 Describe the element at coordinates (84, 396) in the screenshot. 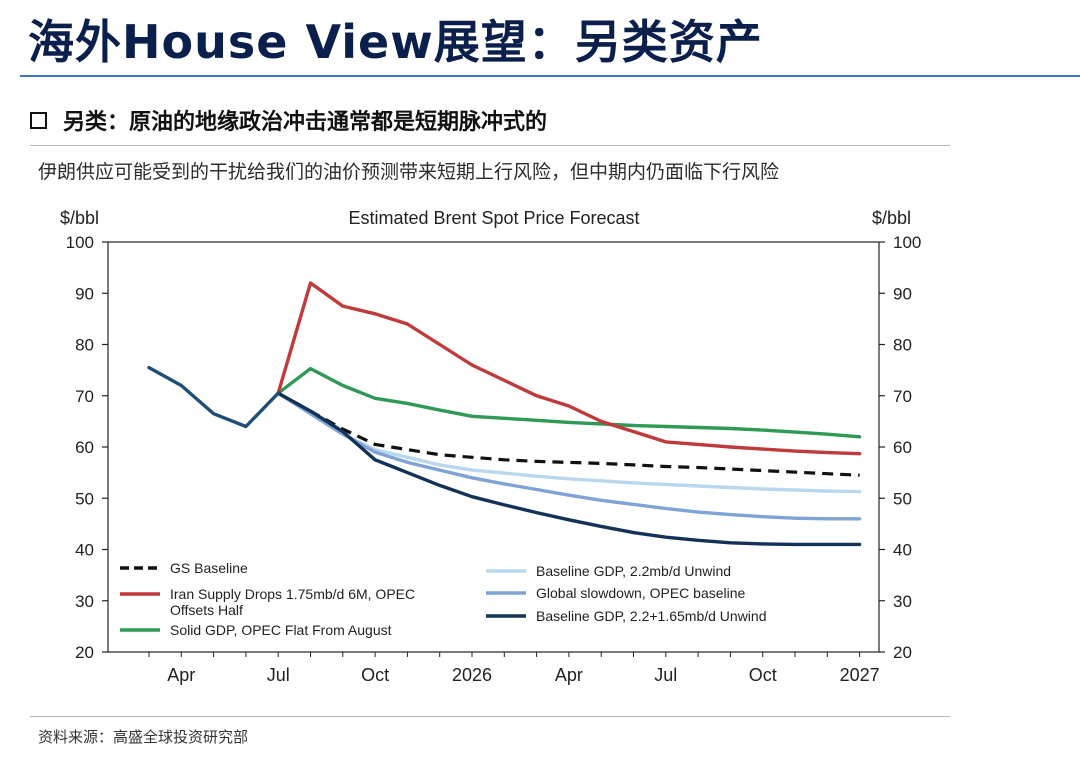

I see `y-tick-label-left: 70` at that location.